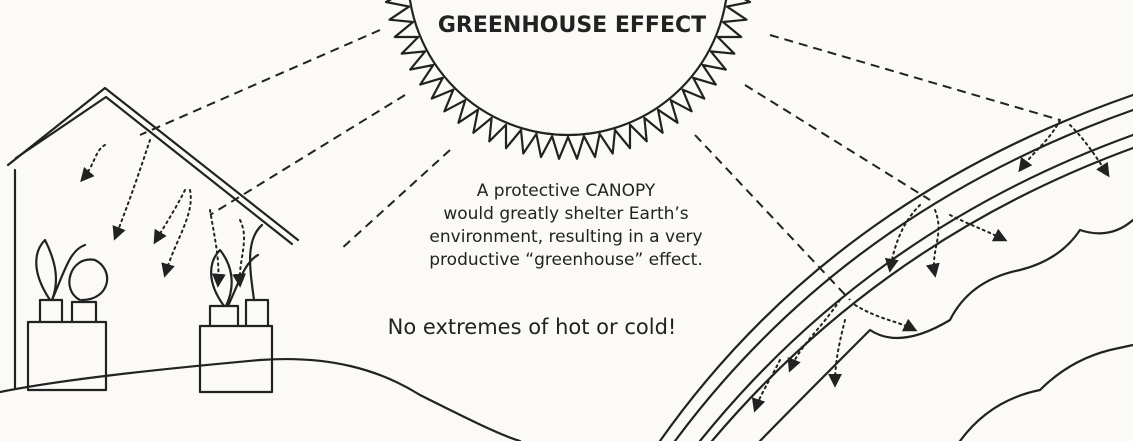  What do you see at coordinates (565, 260) in the screenshot?
I see `caption-line: productive “greenhouse” effect.` at bounding box center [565, 260].